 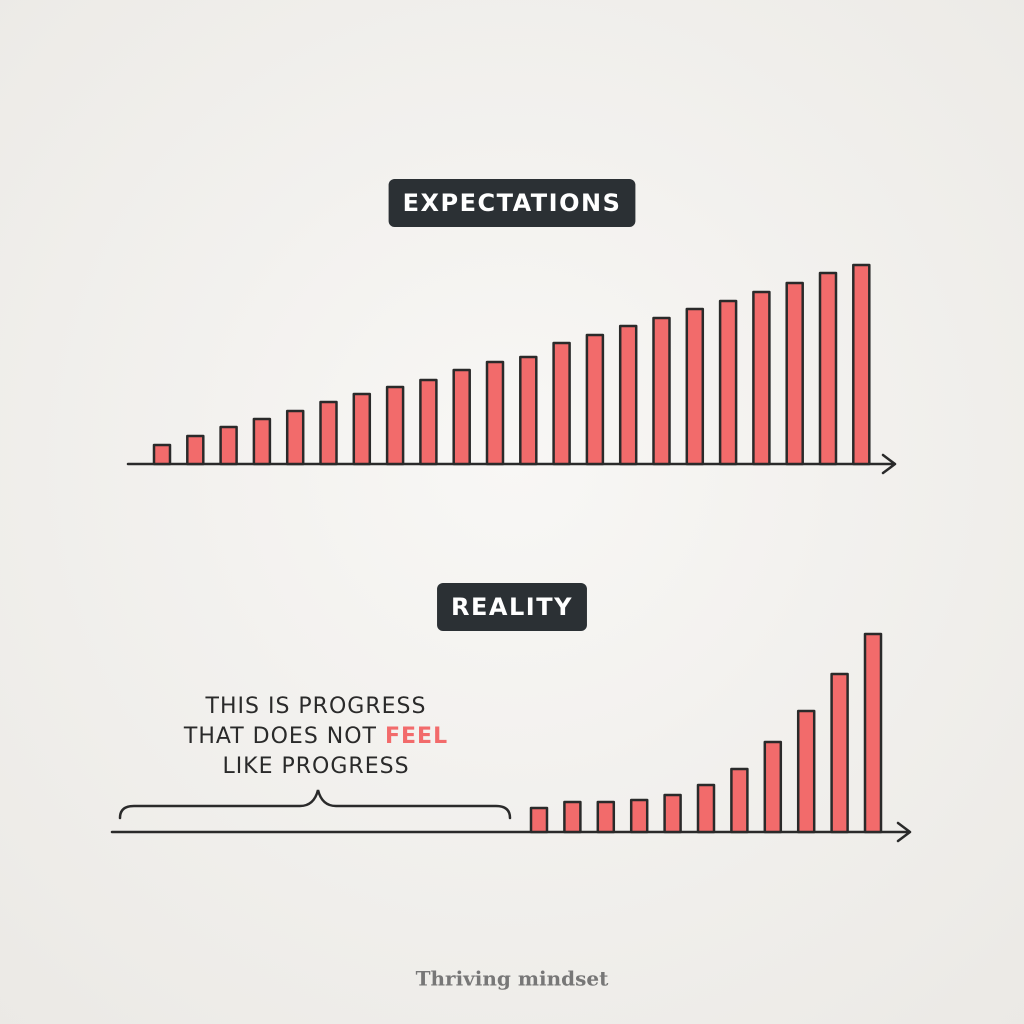 I want to click on chart-title: REALITY, so click(x=512, y=607).